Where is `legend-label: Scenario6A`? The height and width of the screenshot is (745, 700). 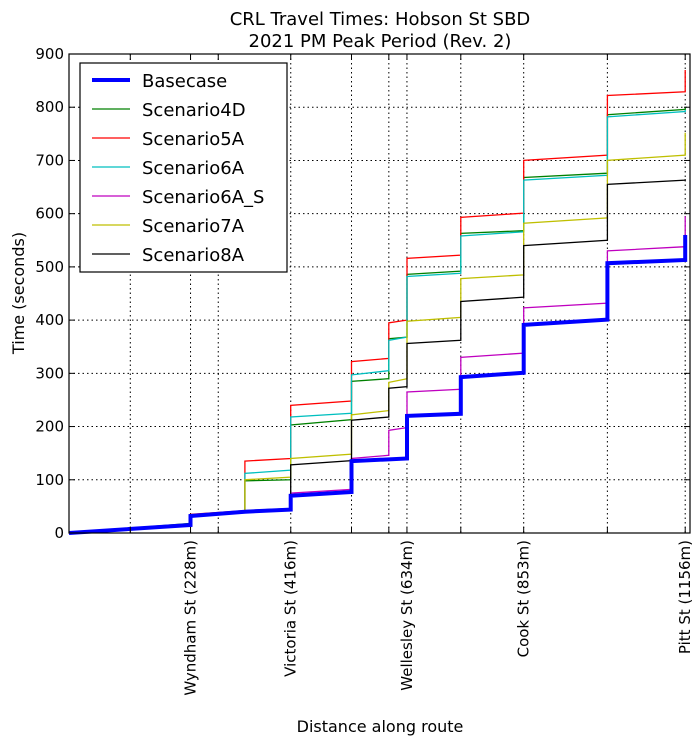 legend-label: Scenario6A is located at coordinates (193, 168).